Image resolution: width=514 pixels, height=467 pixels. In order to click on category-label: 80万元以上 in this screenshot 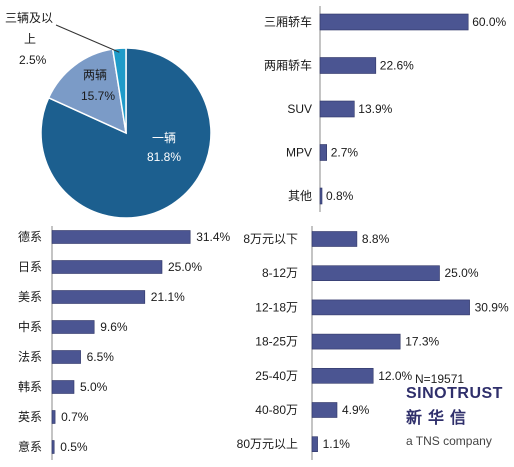, I will do `click(267, 444)`.